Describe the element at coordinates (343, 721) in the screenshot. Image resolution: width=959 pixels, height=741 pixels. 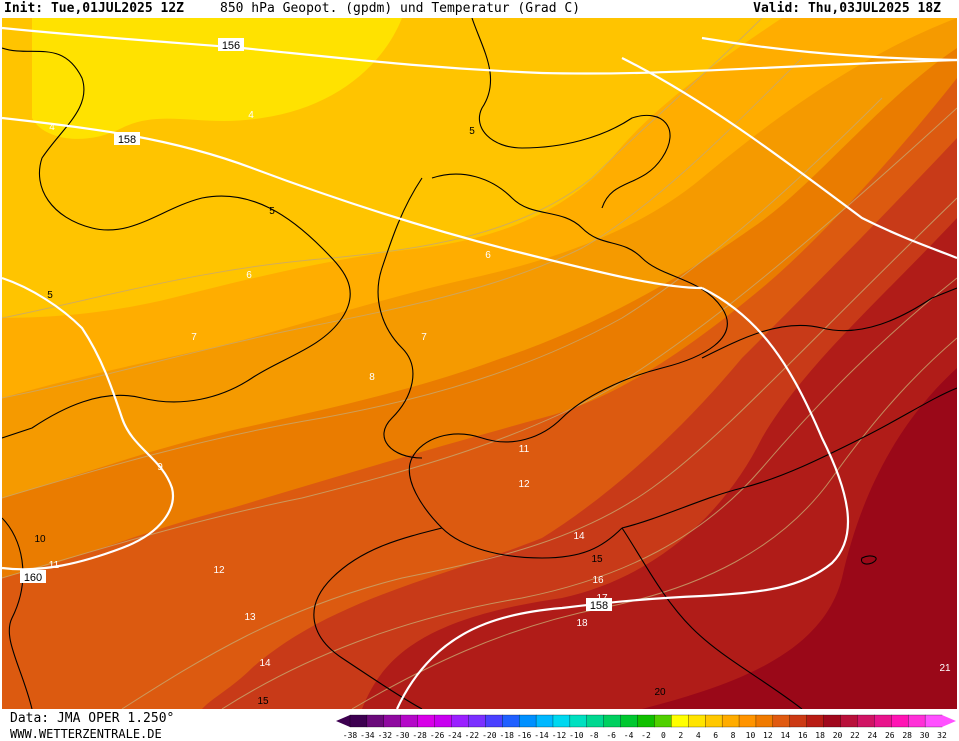
I see `legend-arrow-left` at that location.